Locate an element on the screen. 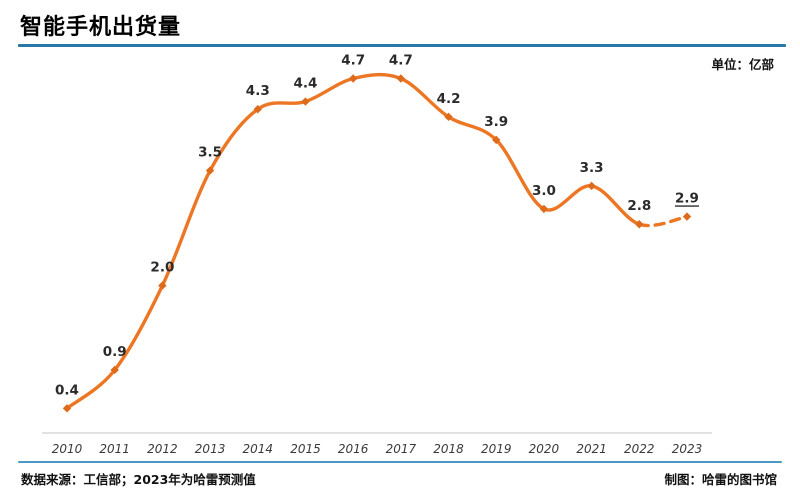  x-tick-label-2022: 2022 is located at coordinates (639, 449).